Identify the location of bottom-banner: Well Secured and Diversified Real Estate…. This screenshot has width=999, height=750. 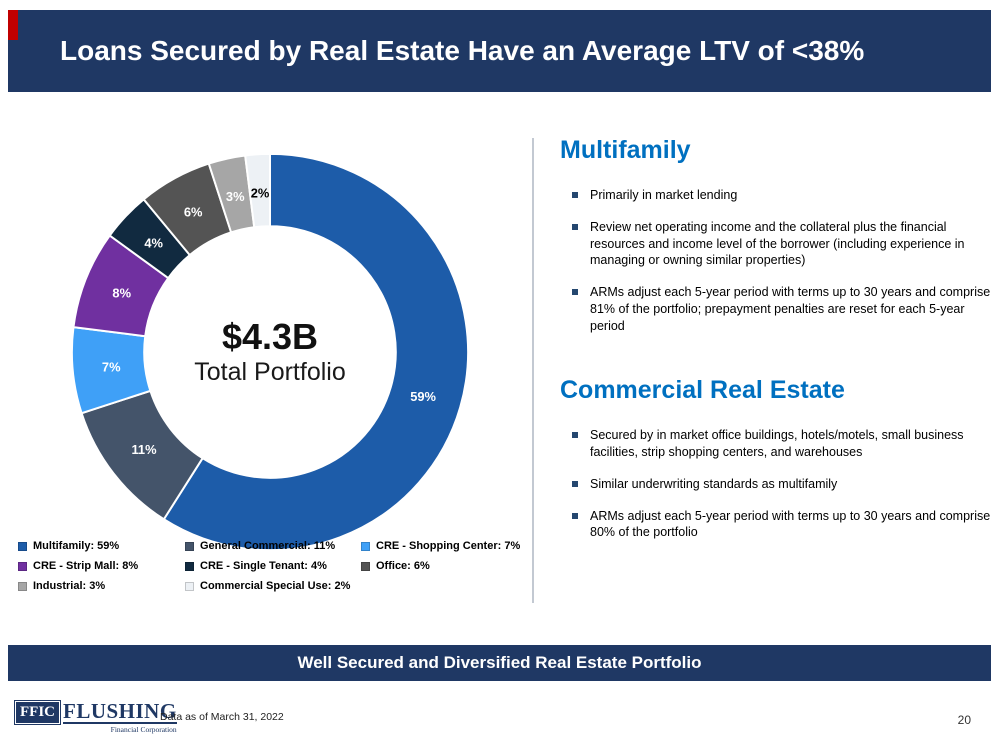
(499, 663).